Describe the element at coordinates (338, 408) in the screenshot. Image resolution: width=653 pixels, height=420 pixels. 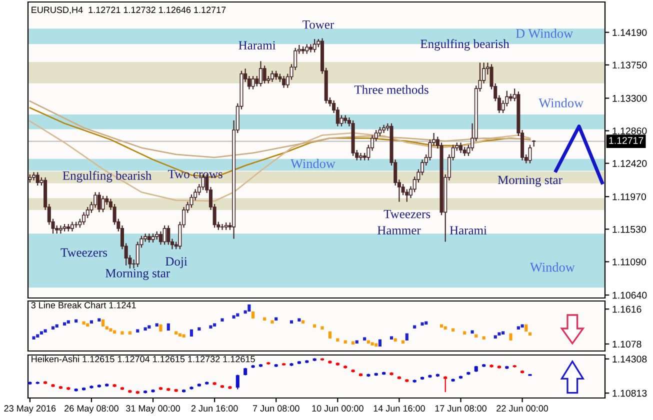
I see `x-tick-label: 10 Jun 00:00` at that location.